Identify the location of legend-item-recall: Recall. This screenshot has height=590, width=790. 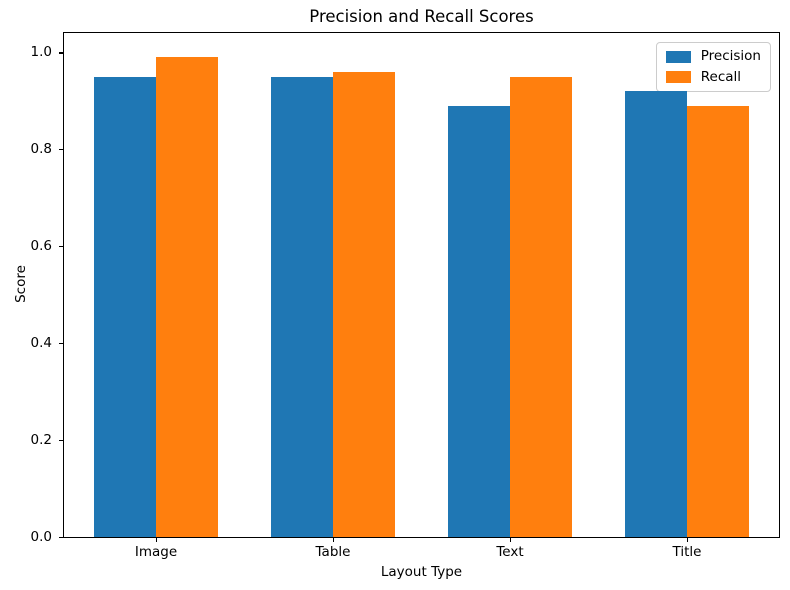
(713, 76).